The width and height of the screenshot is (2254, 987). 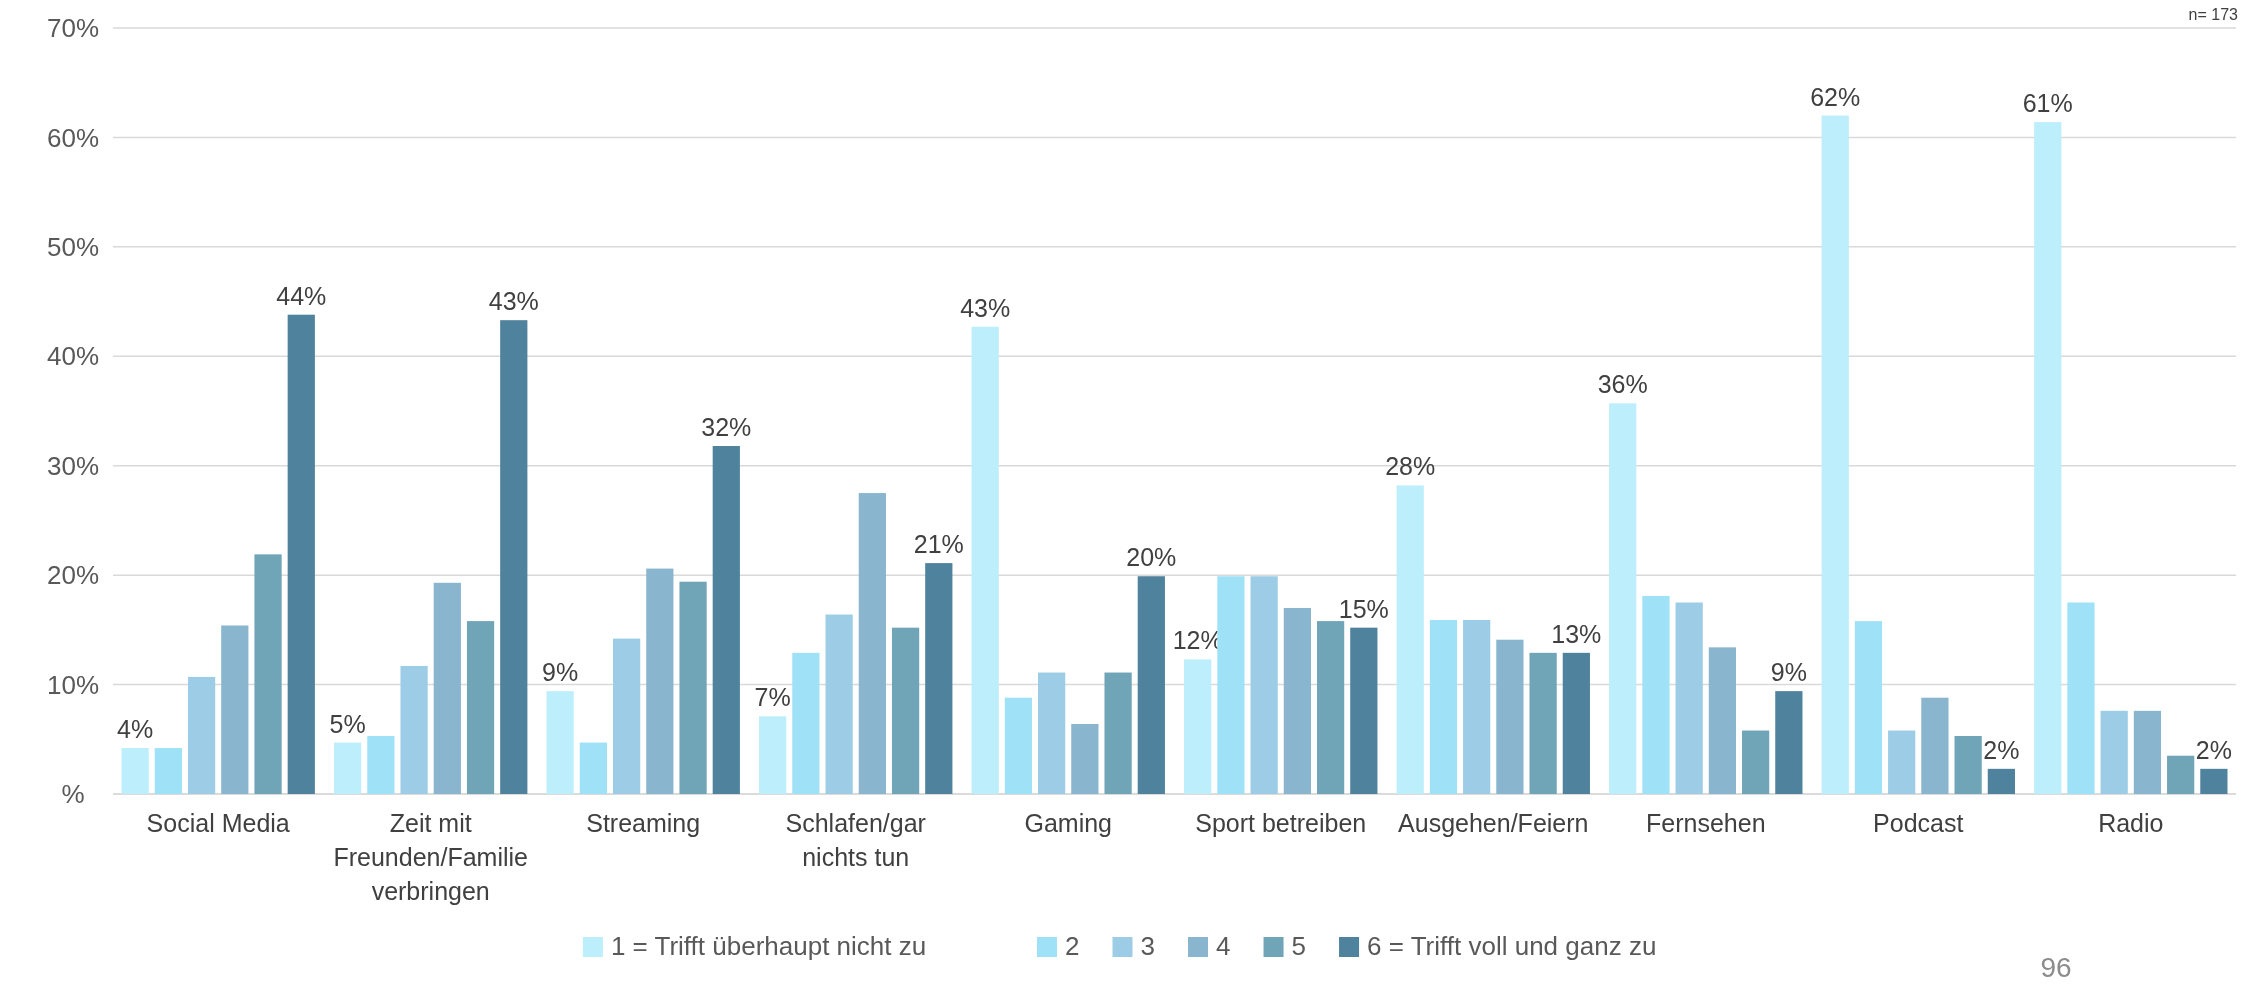 I want to click on data-label: 62%, so click(x=1835, y=96).